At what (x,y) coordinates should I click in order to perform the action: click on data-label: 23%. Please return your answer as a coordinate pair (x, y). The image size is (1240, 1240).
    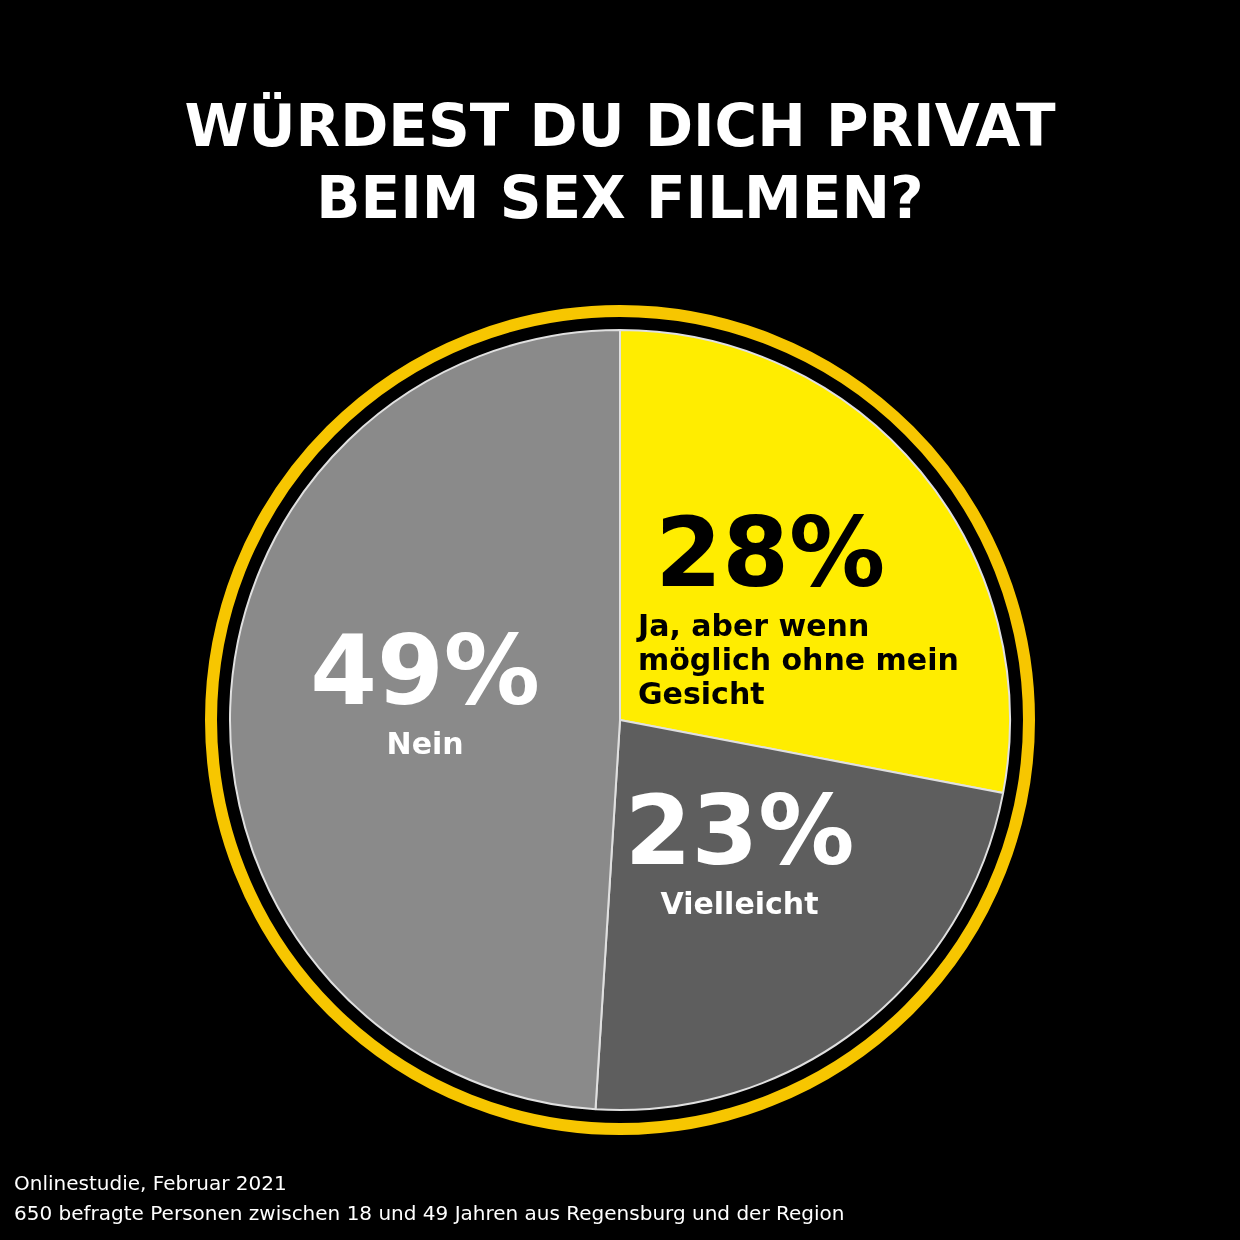
    Looking at the image, I should click on (739, 831).